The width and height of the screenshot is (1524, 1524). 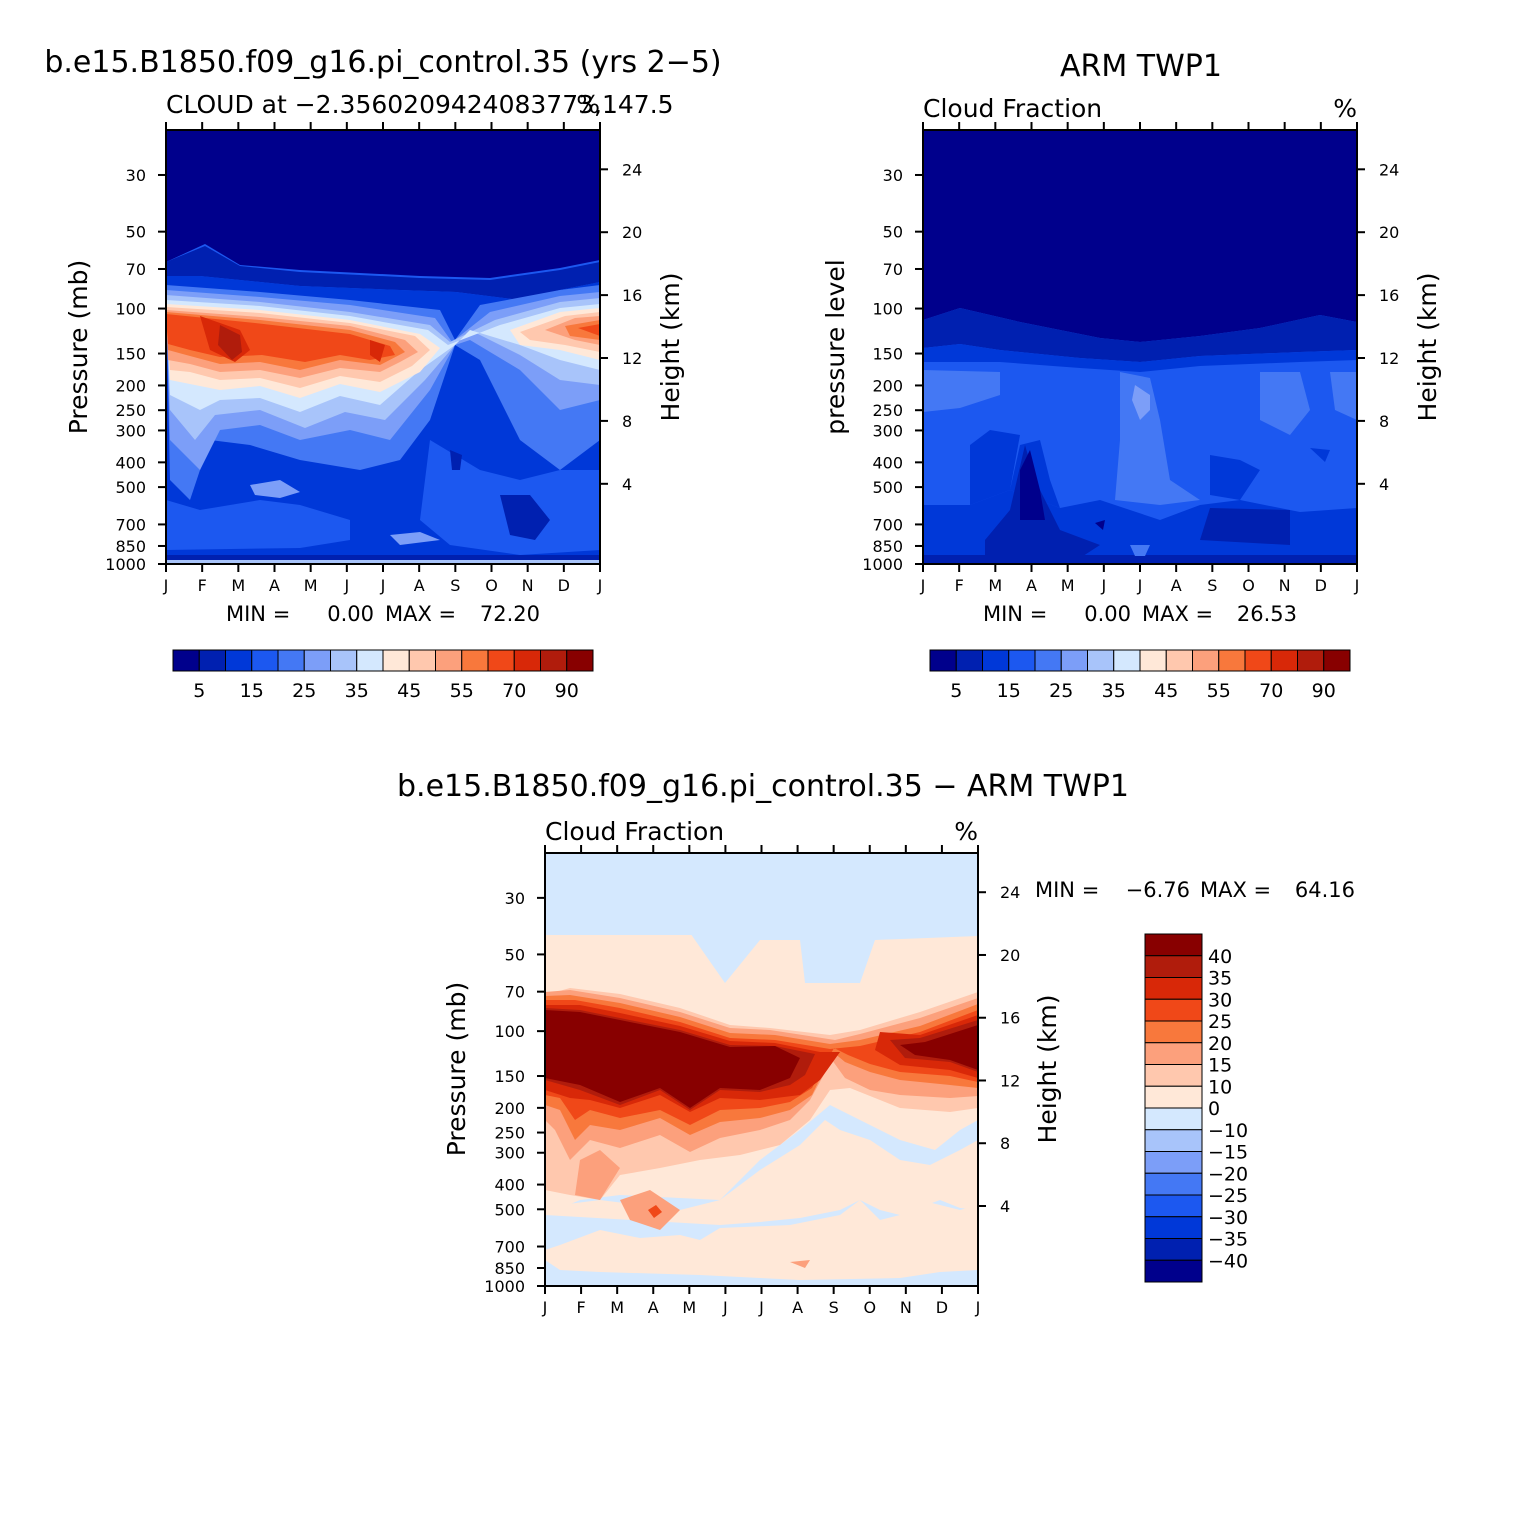 I want to click on panel2-units: %, so click(x=1345, y=108).